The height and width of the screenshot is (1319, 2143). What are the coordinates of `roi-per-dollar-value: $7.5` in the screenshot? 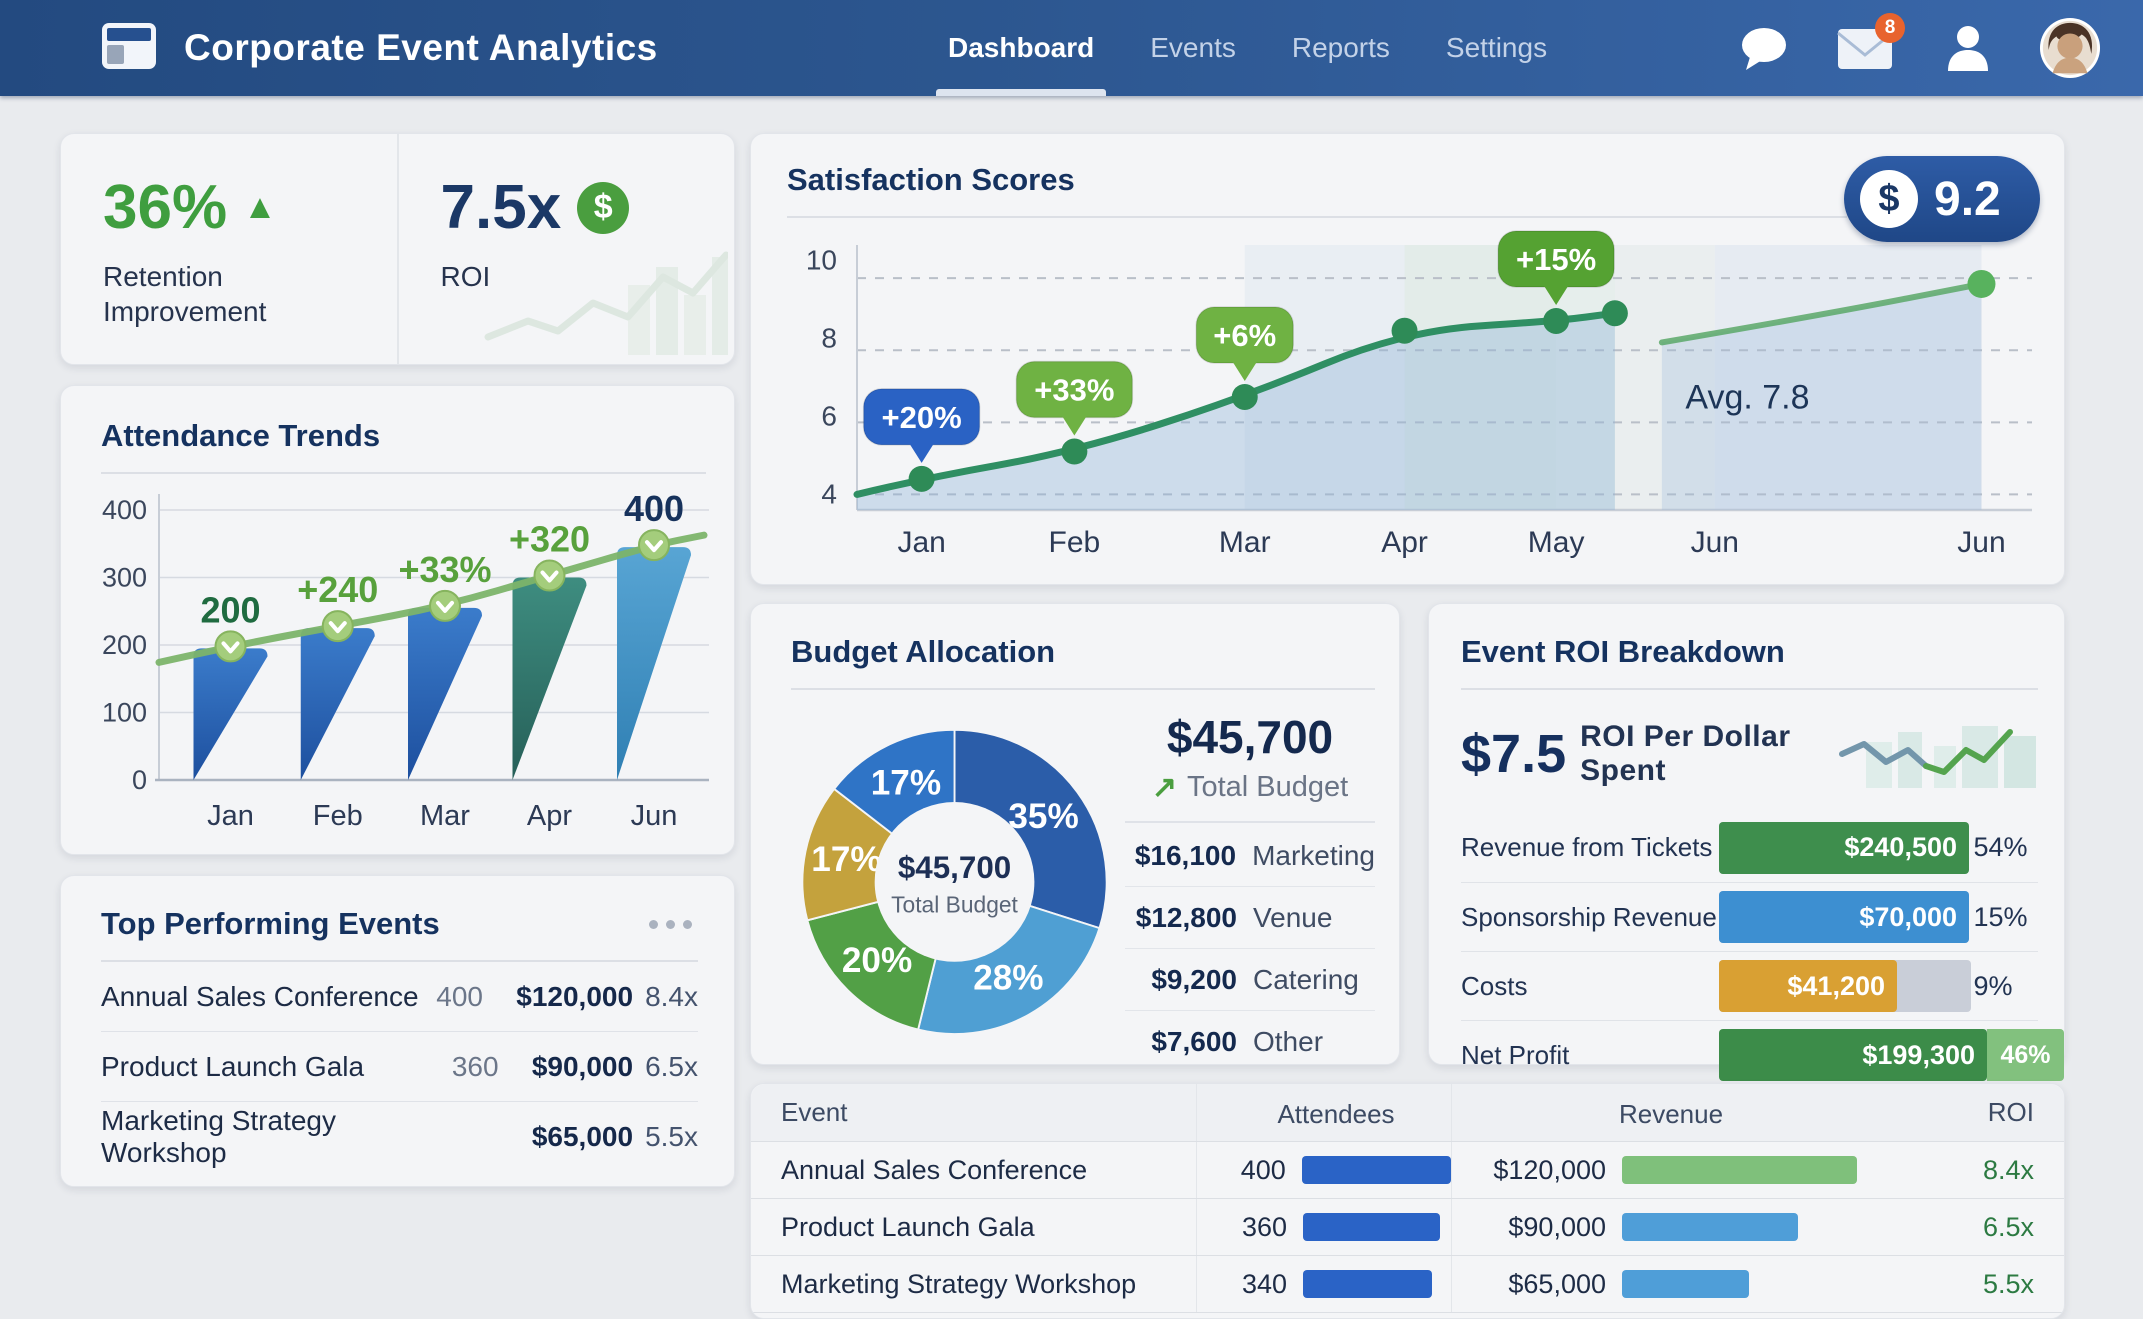 It's located at (1514, 753).